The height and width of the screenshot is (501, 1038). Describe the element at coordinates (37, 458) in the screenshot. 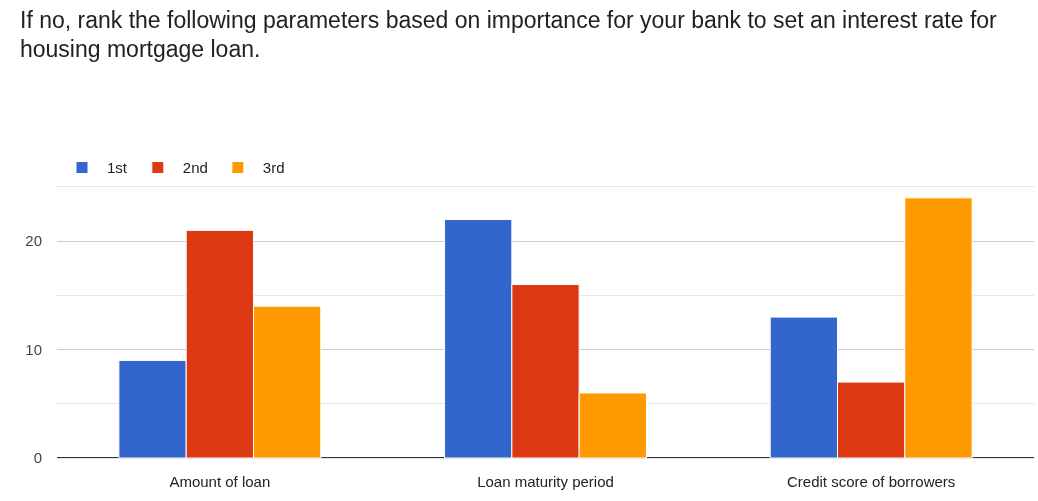

I see `y-tick-label: 0` at that location.